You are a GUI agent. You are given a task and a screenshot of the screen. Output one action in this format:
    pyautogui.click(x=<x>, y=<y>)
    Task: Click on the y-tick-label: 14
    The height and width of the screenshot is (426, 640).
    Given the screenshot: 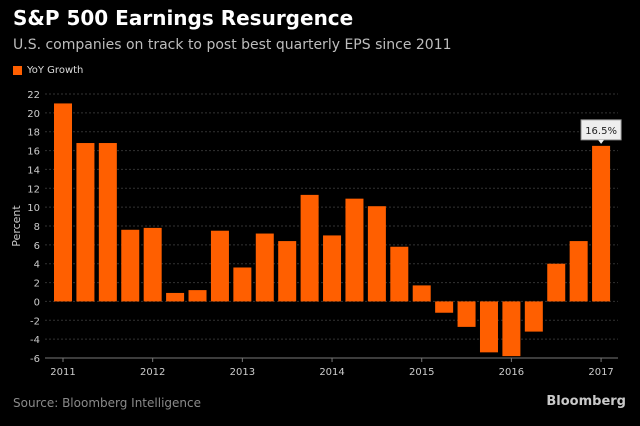 What is the action you would take?
    pyautogui.click(x=33, y=170)
    